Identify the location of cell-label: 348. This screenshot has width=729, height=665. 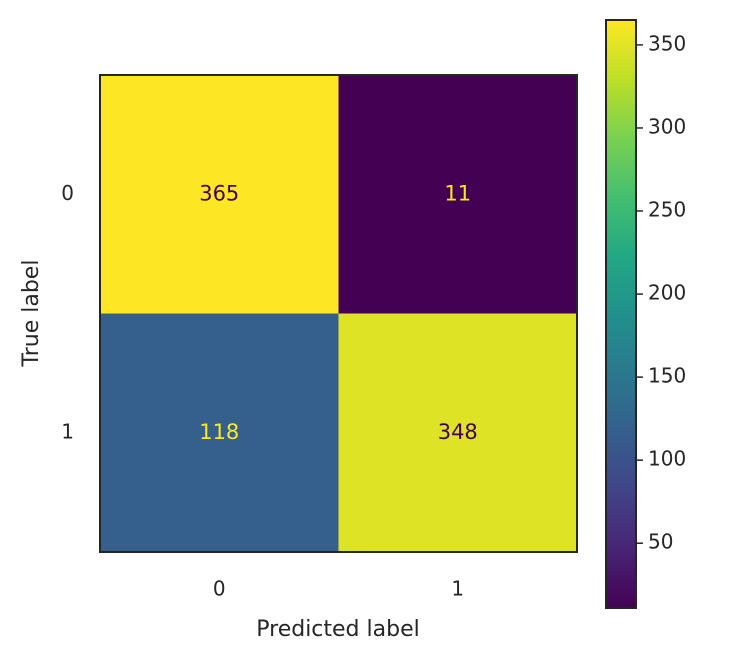
(458, 432).